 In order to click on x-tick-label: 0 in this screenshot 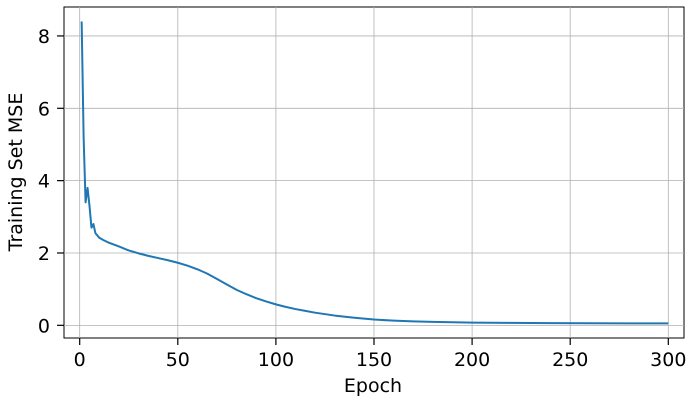, I will do `click(80, 360)`.